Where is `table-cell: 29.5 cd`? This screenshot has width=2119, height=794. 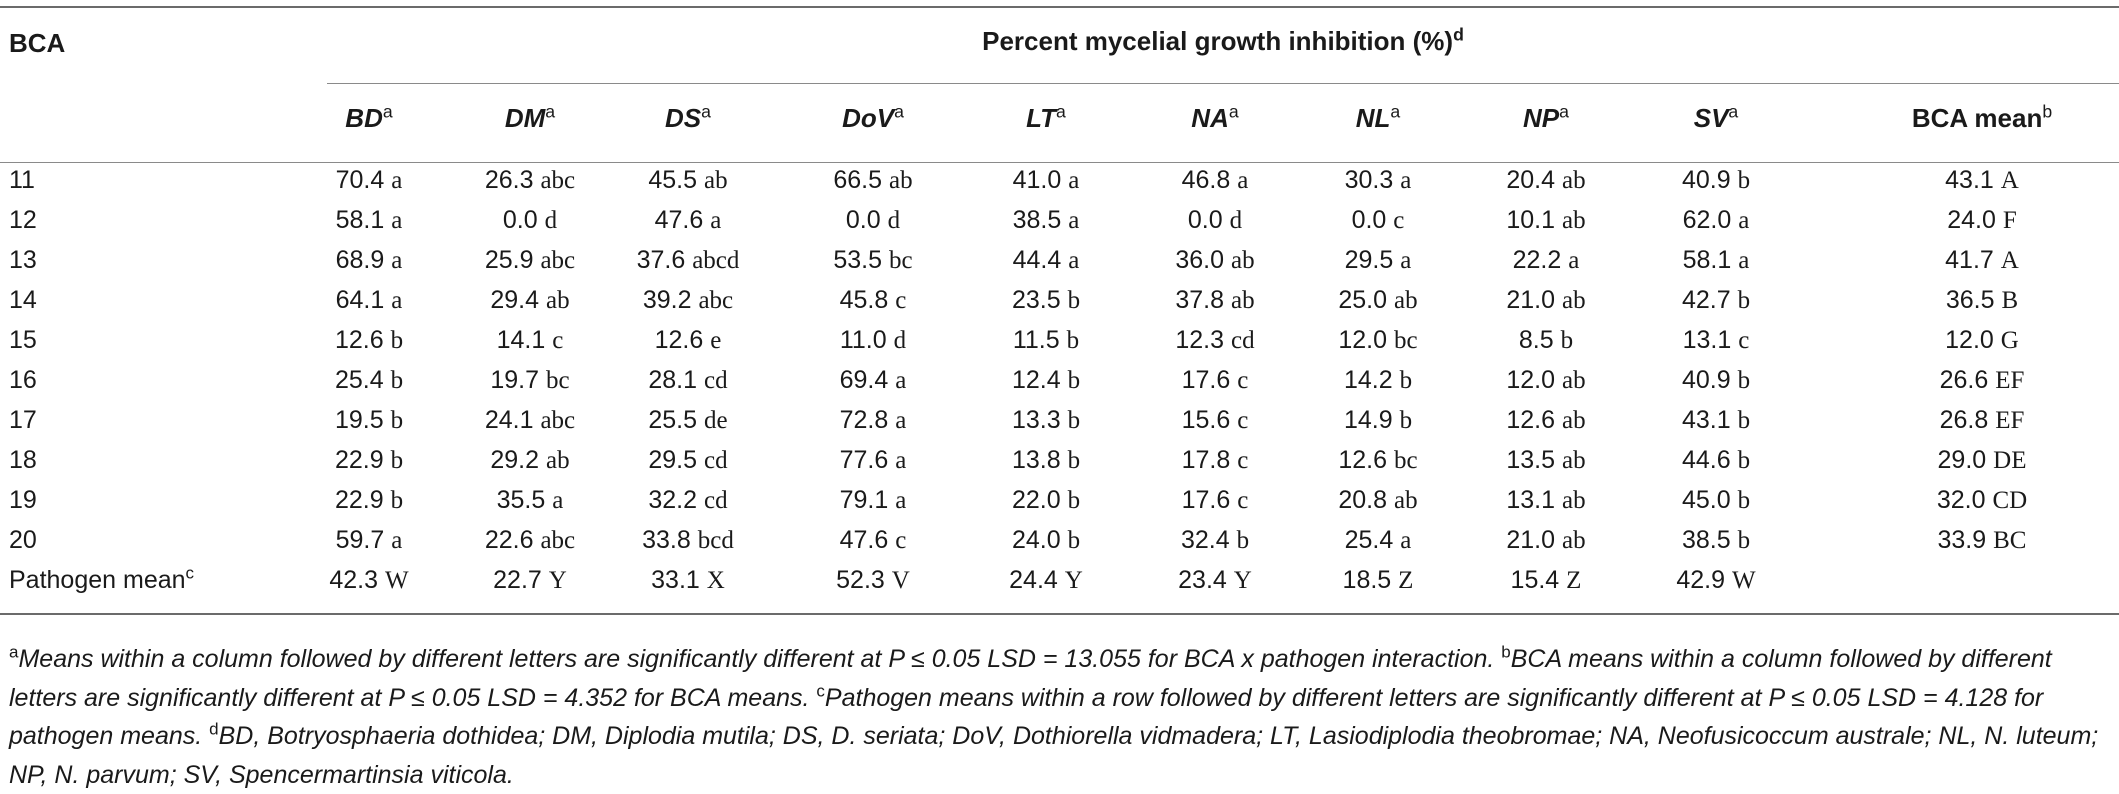 table-cell: 29.5 cd is located at coordinates (688, 460).